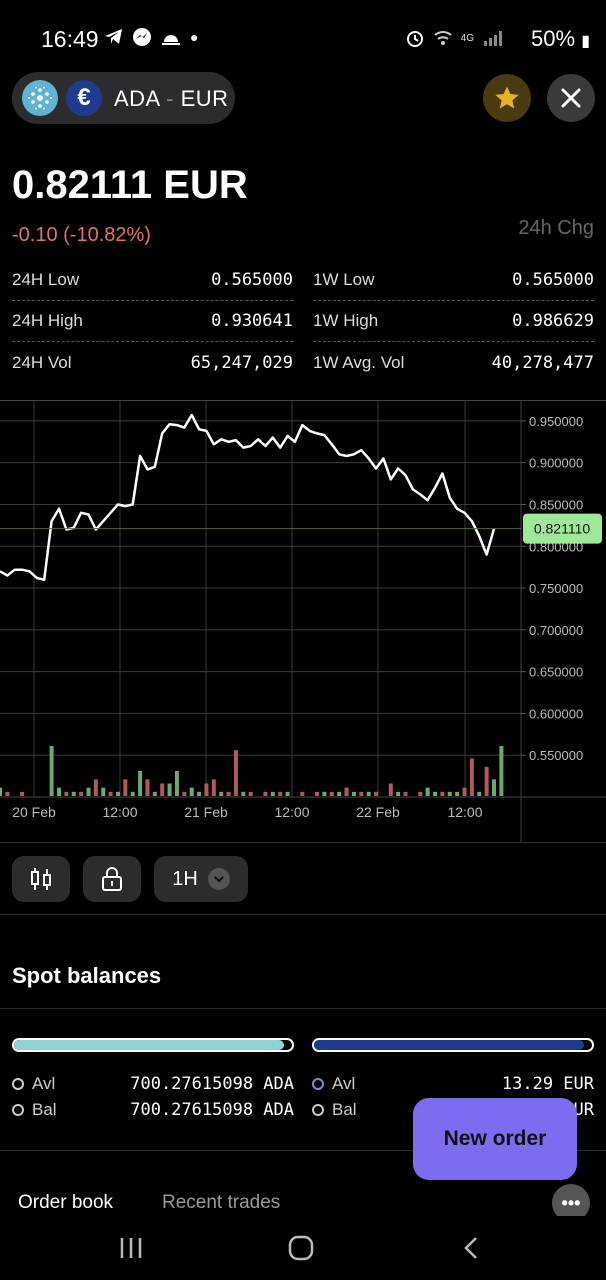  I want to click on y-tick-label: 0.750000, so click(556, 588).